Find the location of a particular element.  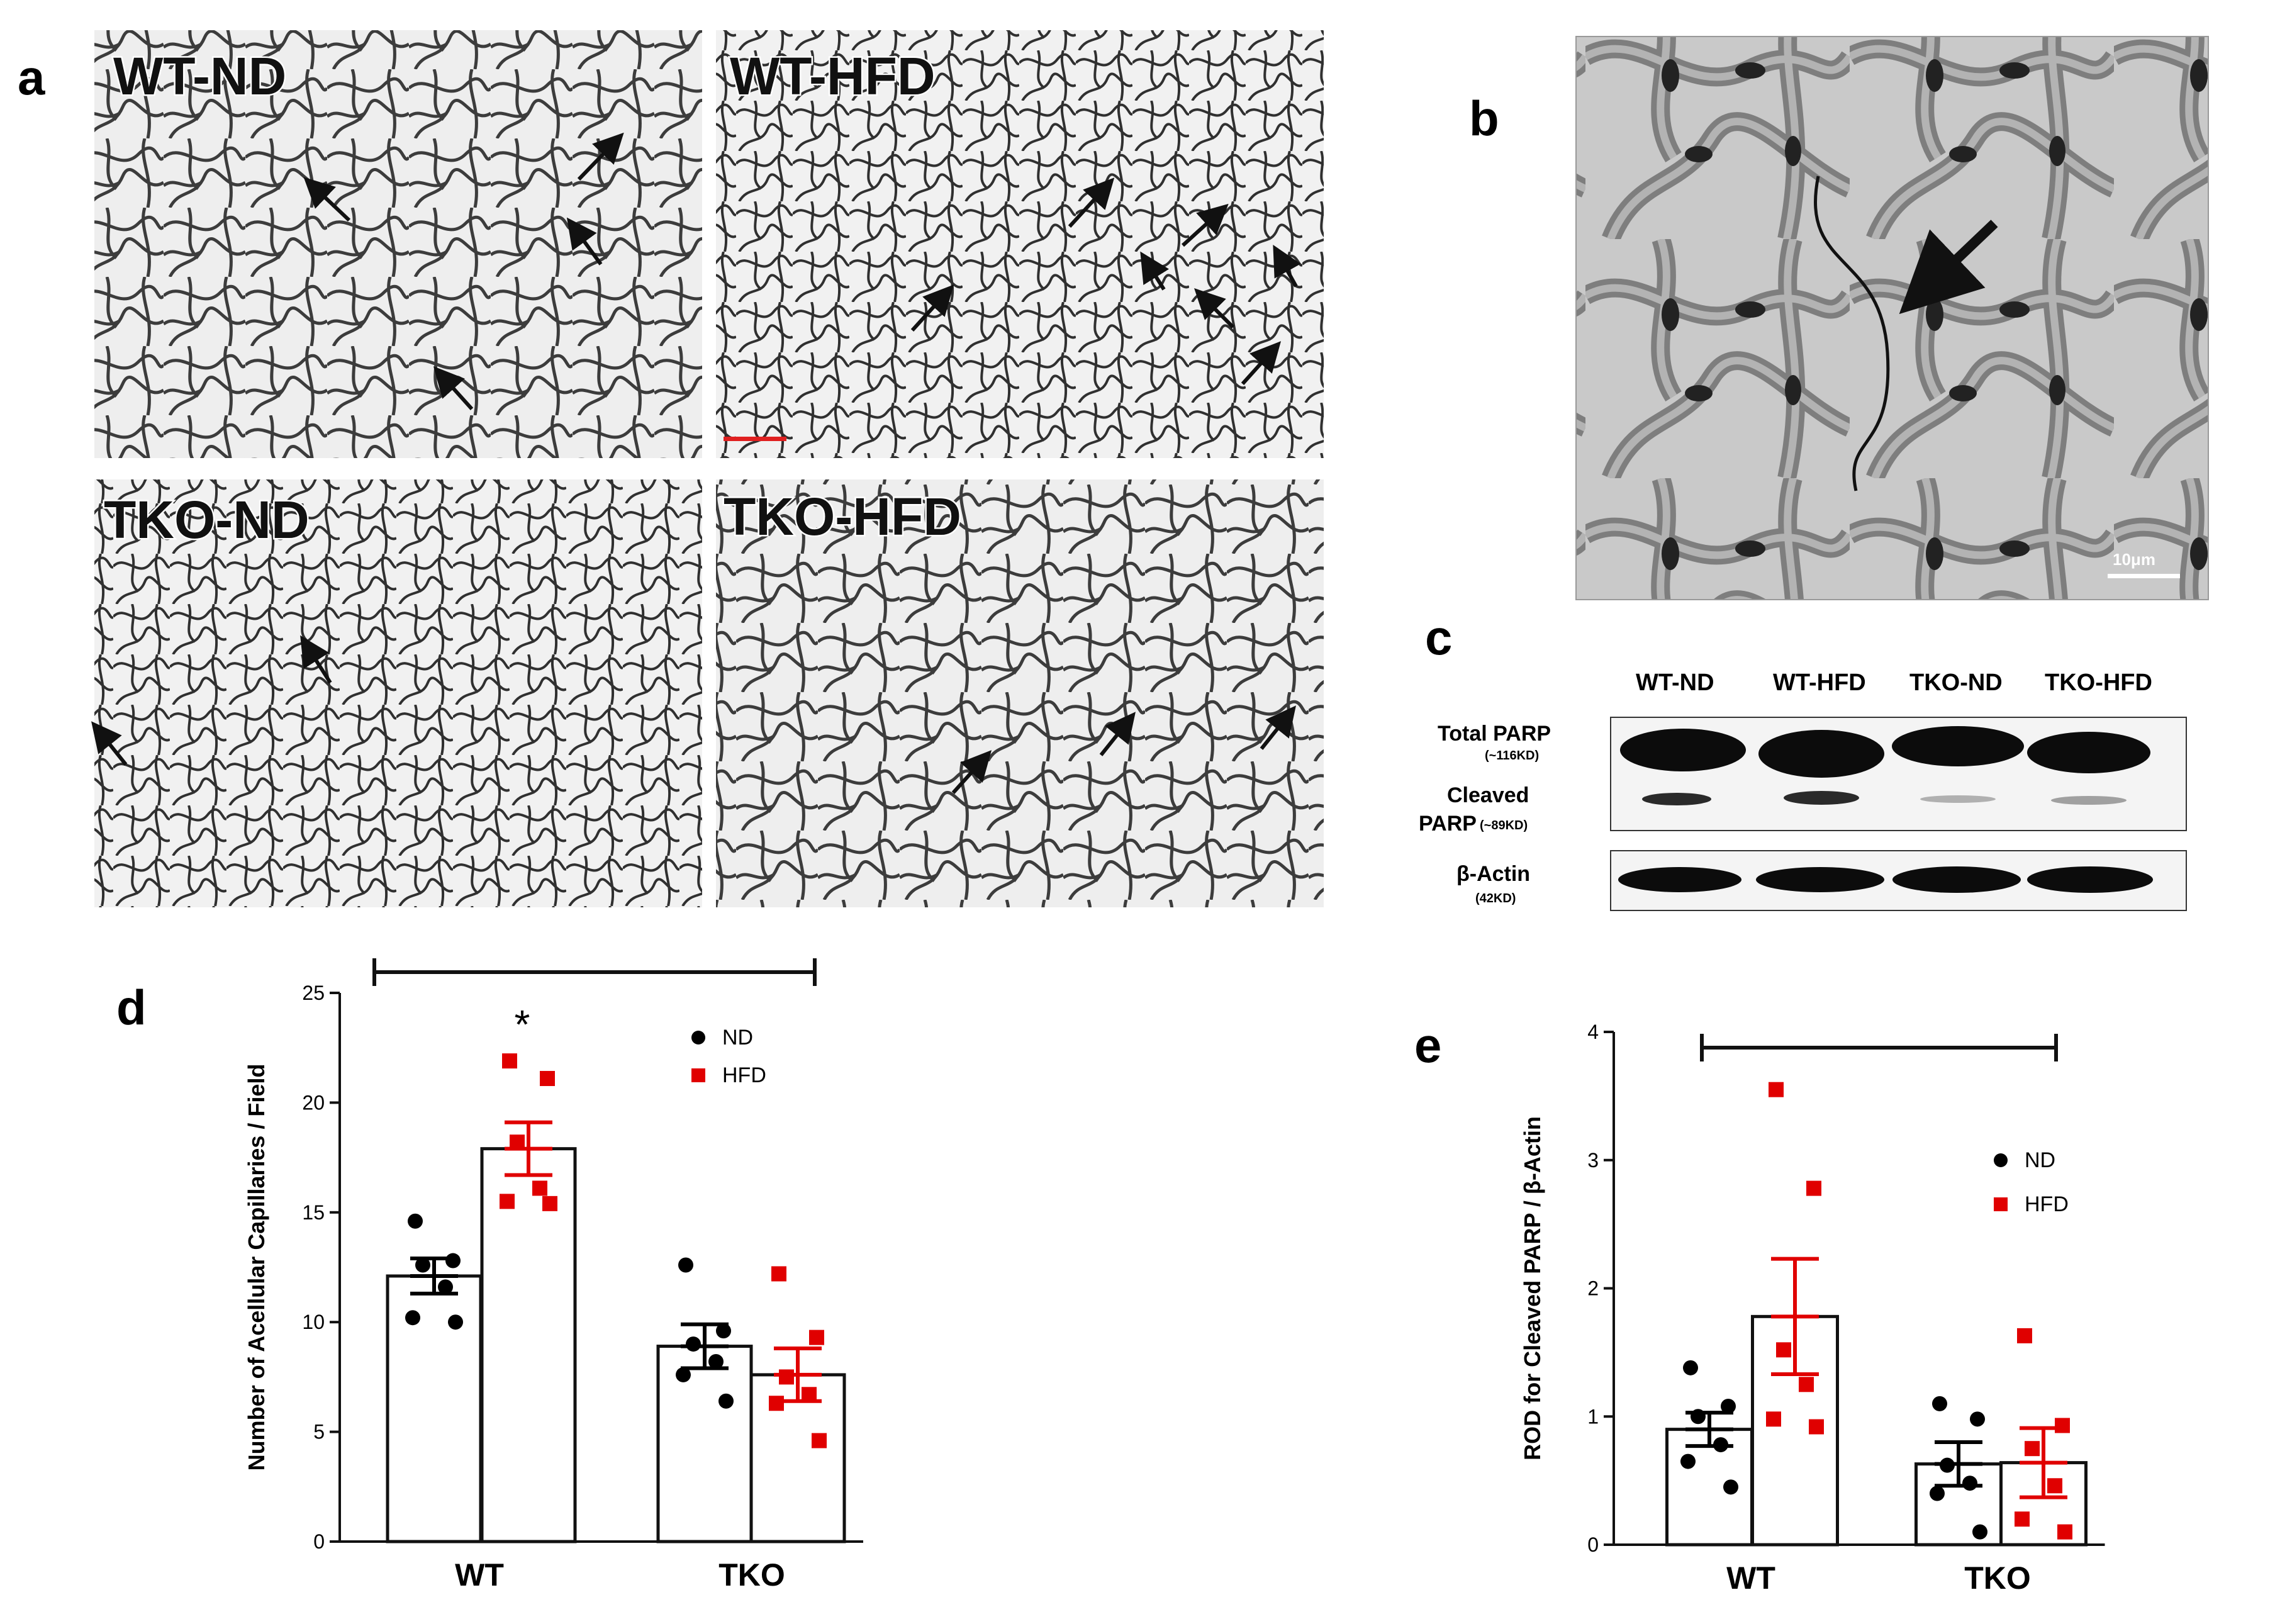

micrograph-tko-nd: TKO-ND is located at coordinates (397, 693).